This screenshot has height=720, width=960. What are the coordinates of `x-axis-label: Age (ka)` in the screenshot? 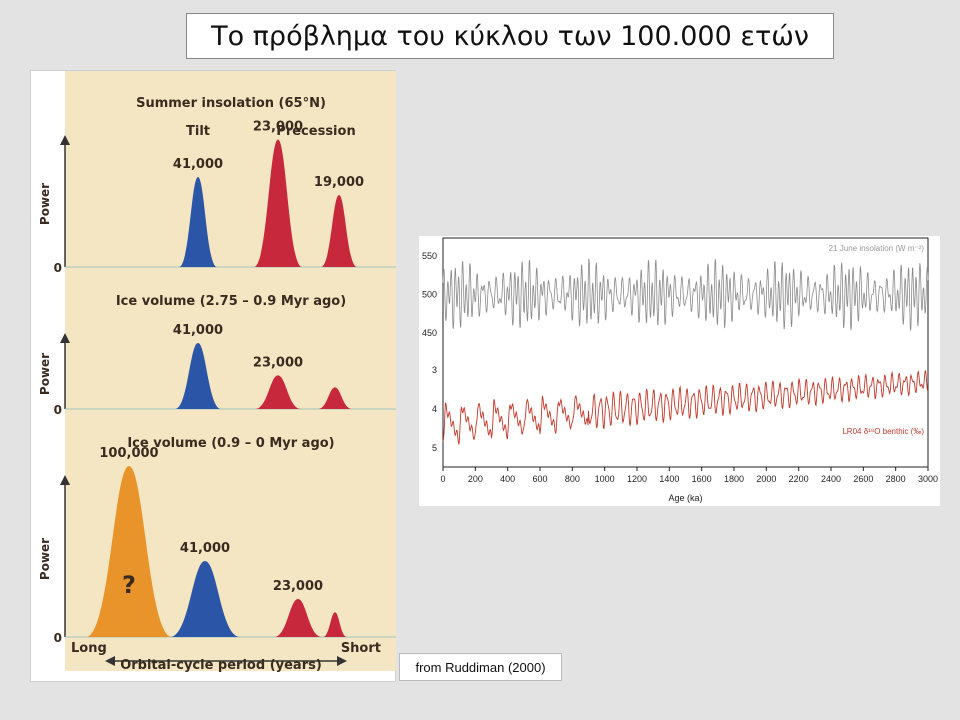 It's located at (685, 498).